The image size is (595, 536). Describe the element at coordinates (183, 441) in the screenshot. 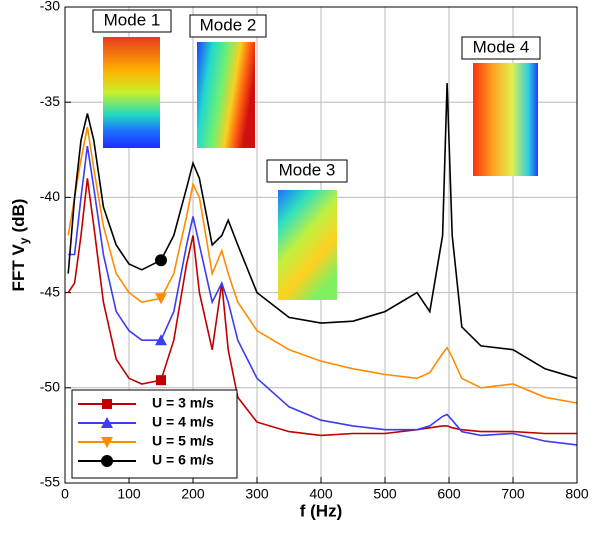

I see `legend-label: U = 5 m/s` at that location.